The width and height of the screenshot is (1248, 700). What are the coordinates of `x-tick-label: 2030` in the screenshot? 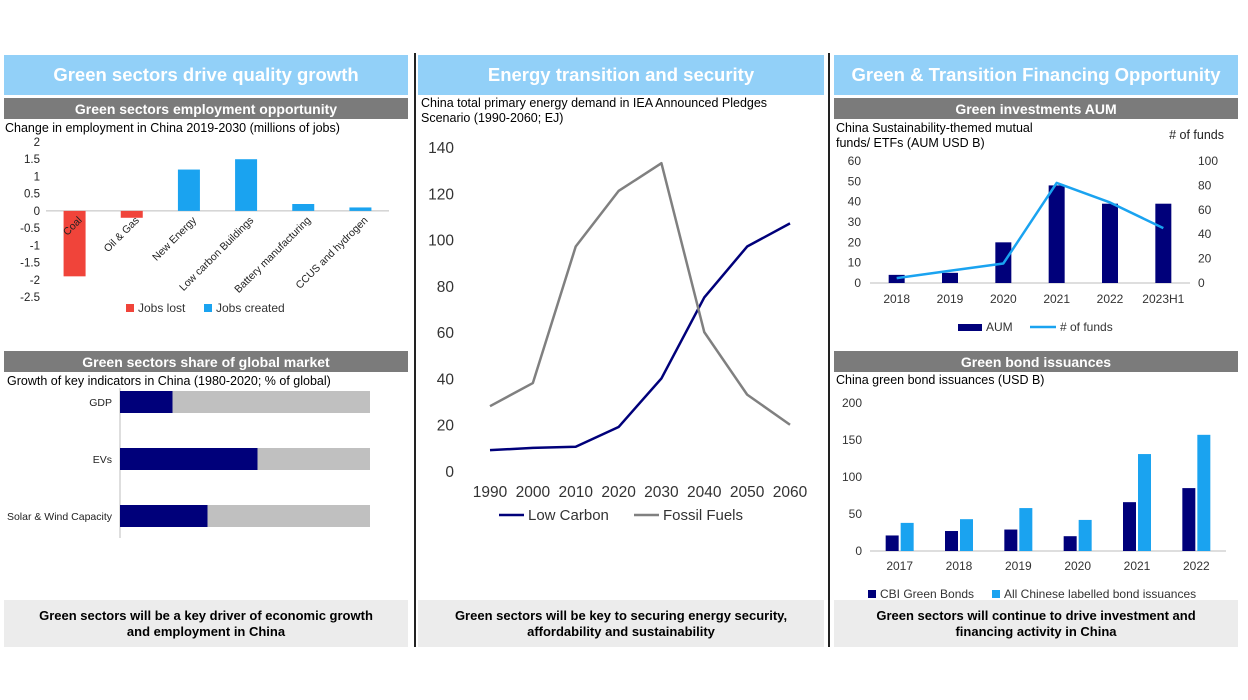 It's located at (661, 492).